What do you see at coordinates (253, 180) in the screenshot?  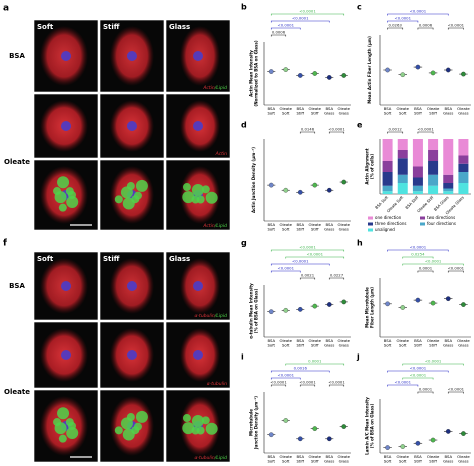 I see `y-axis-label: Actin Junction Density (µm⁻²)` at bounding box center [253, 180].